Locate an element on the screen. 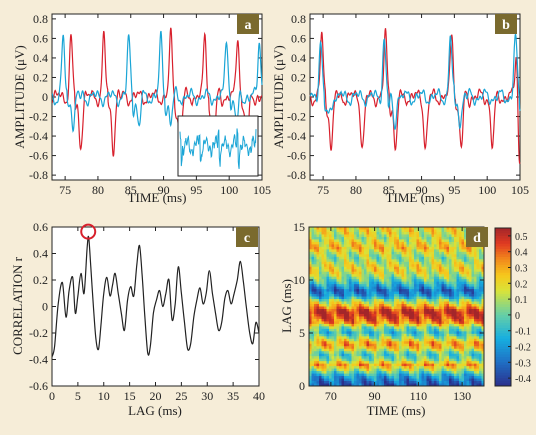 This screenshot has height=435, width=536. colorbar-tick-label: -0.4 is located at coordinates (523, 379).